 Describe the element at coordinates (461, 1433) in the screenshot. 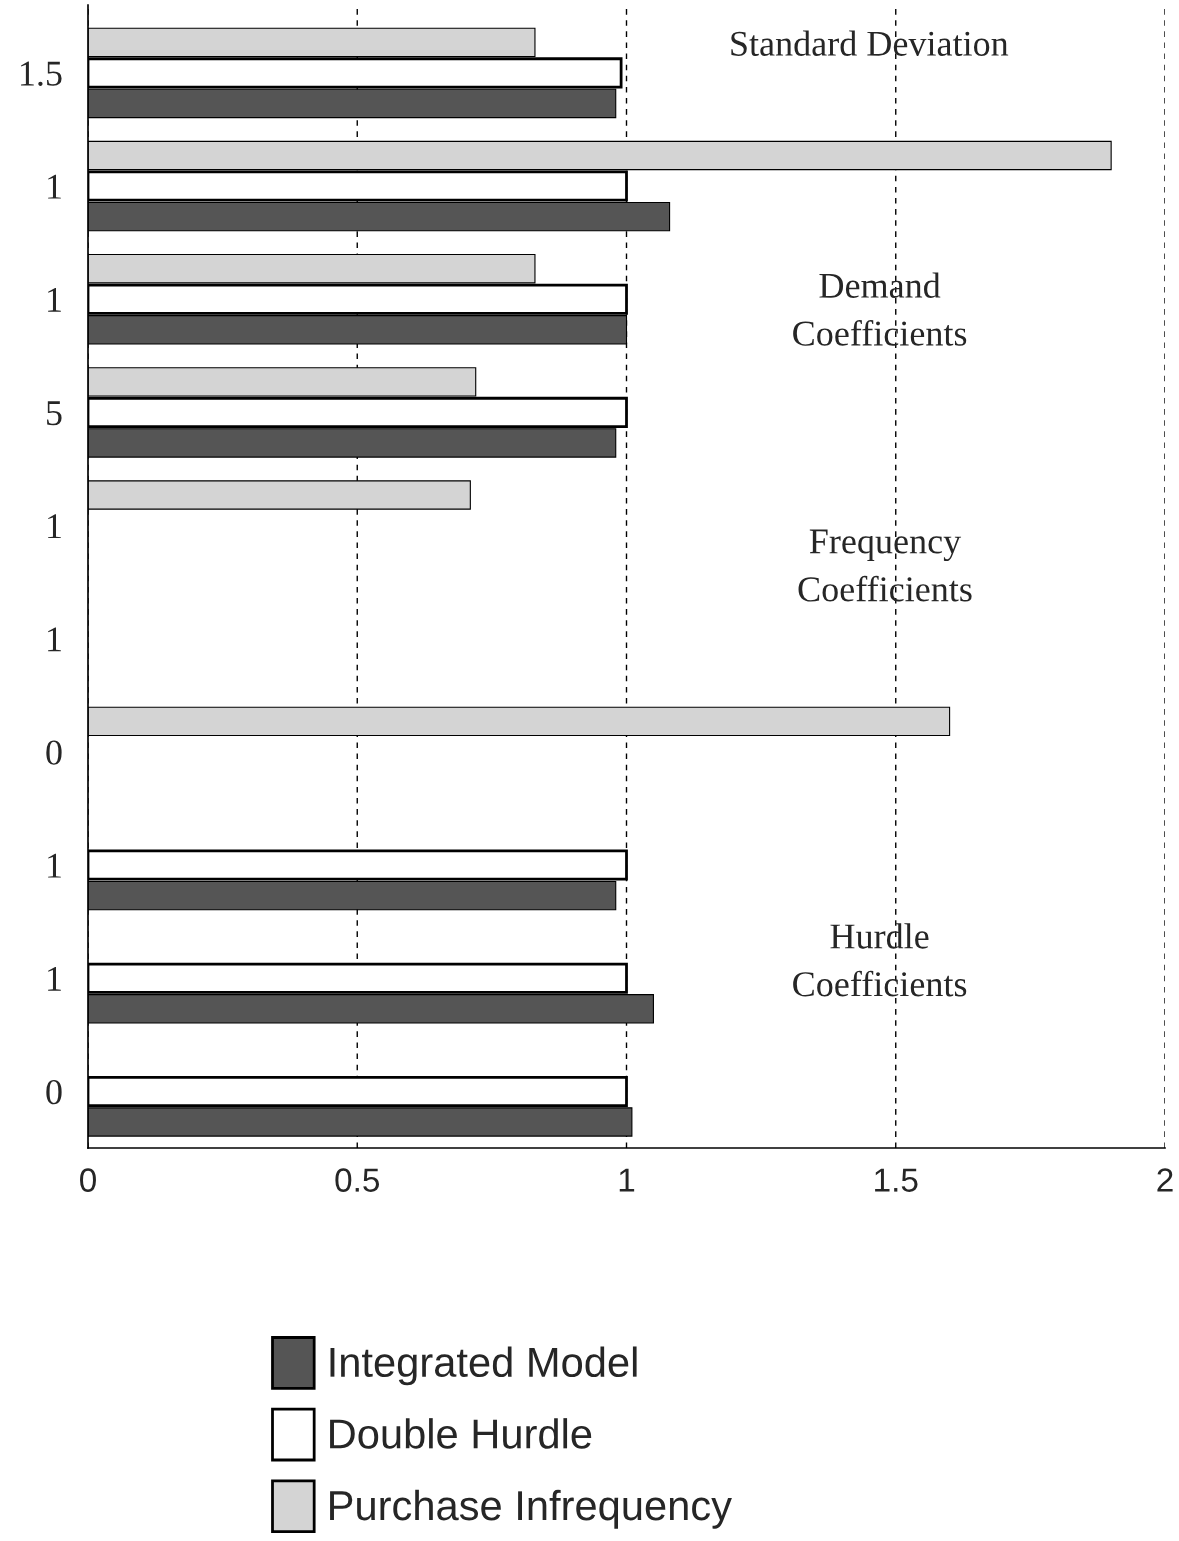

I see `legend-label: Double Hurdle` at that location.